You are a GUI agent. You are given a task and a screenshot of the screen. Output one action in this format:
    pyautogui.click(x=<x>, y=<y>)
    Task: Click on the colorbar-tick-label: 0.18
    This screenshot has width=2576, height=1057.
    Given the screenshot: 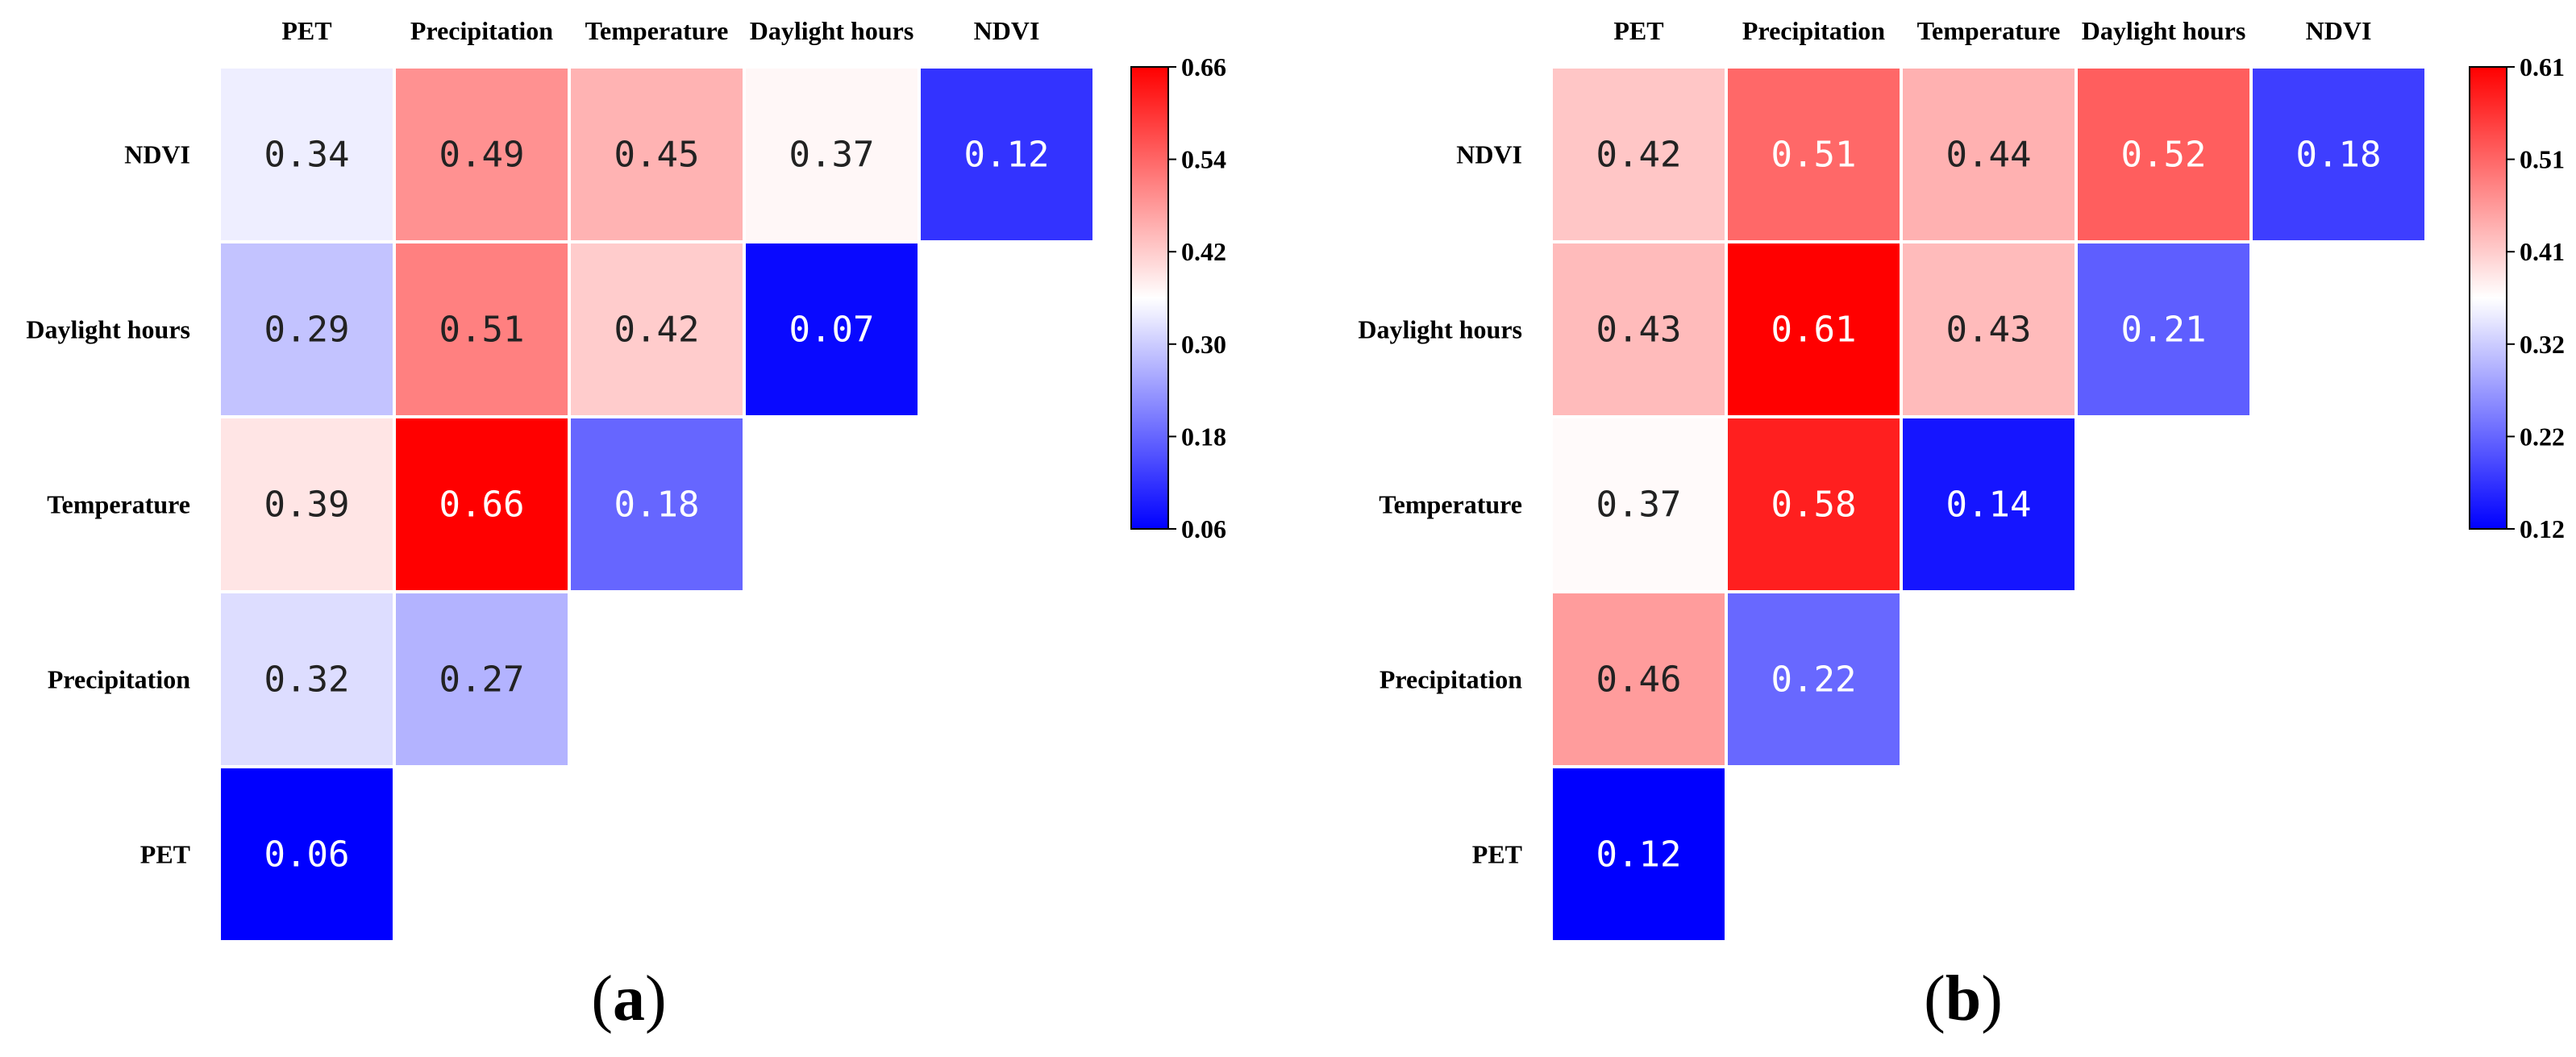 What is the action you would take?
    pyautogui.click(x=1203, y=436)
    